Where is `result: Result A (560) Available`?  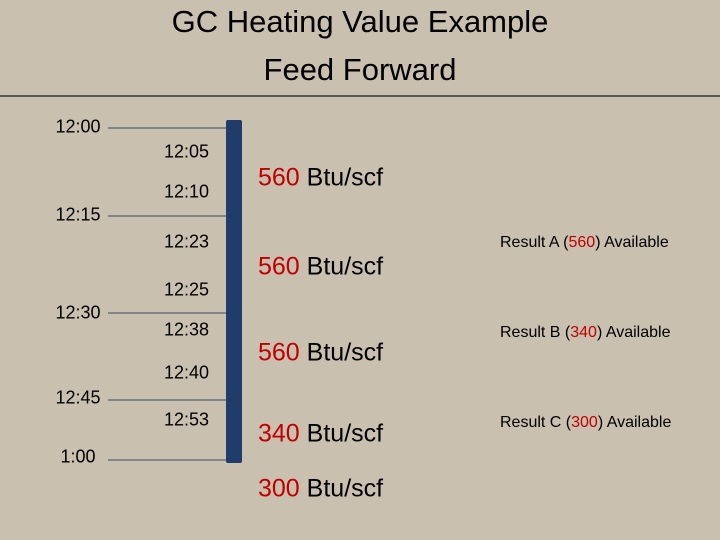 result: Result A (560) Available is located at coordinates (584, 243).